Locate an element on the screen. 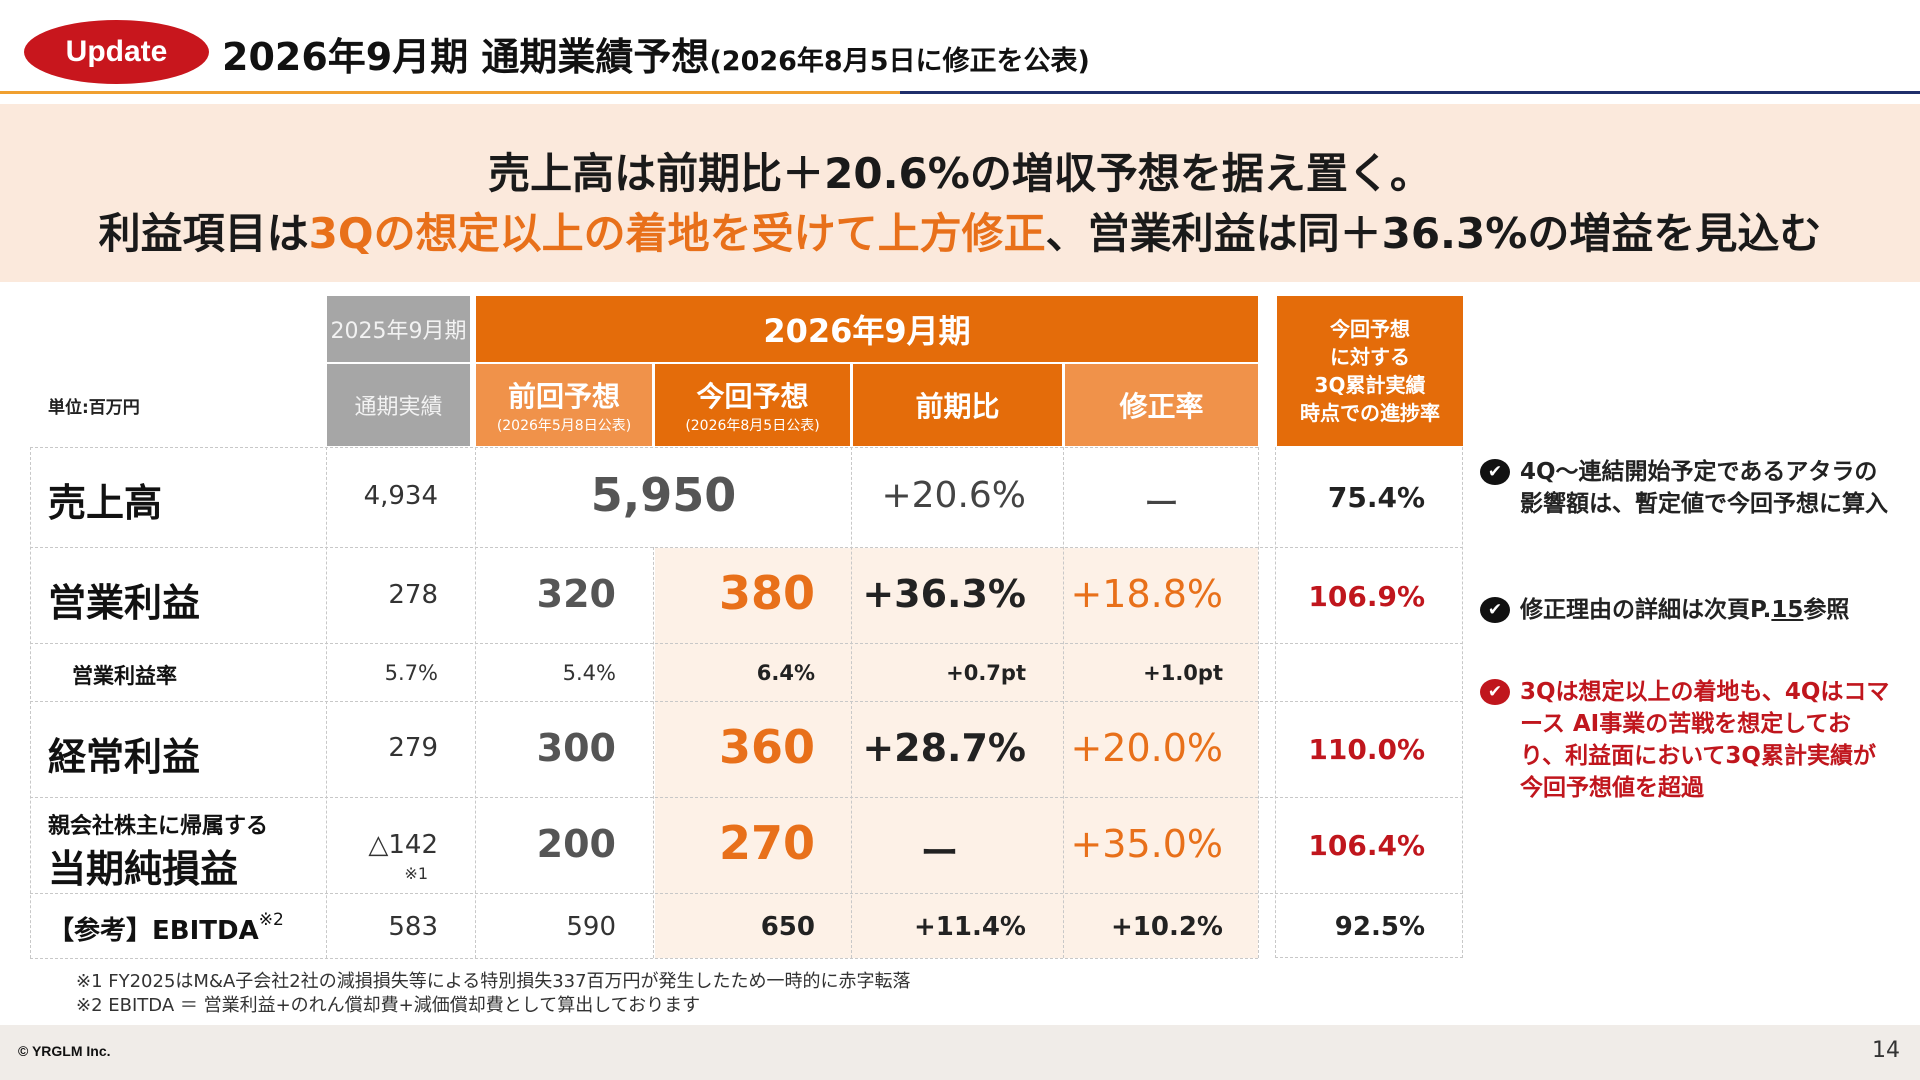  sales-progress: 75.4% is located at coordinates (1376, 497).